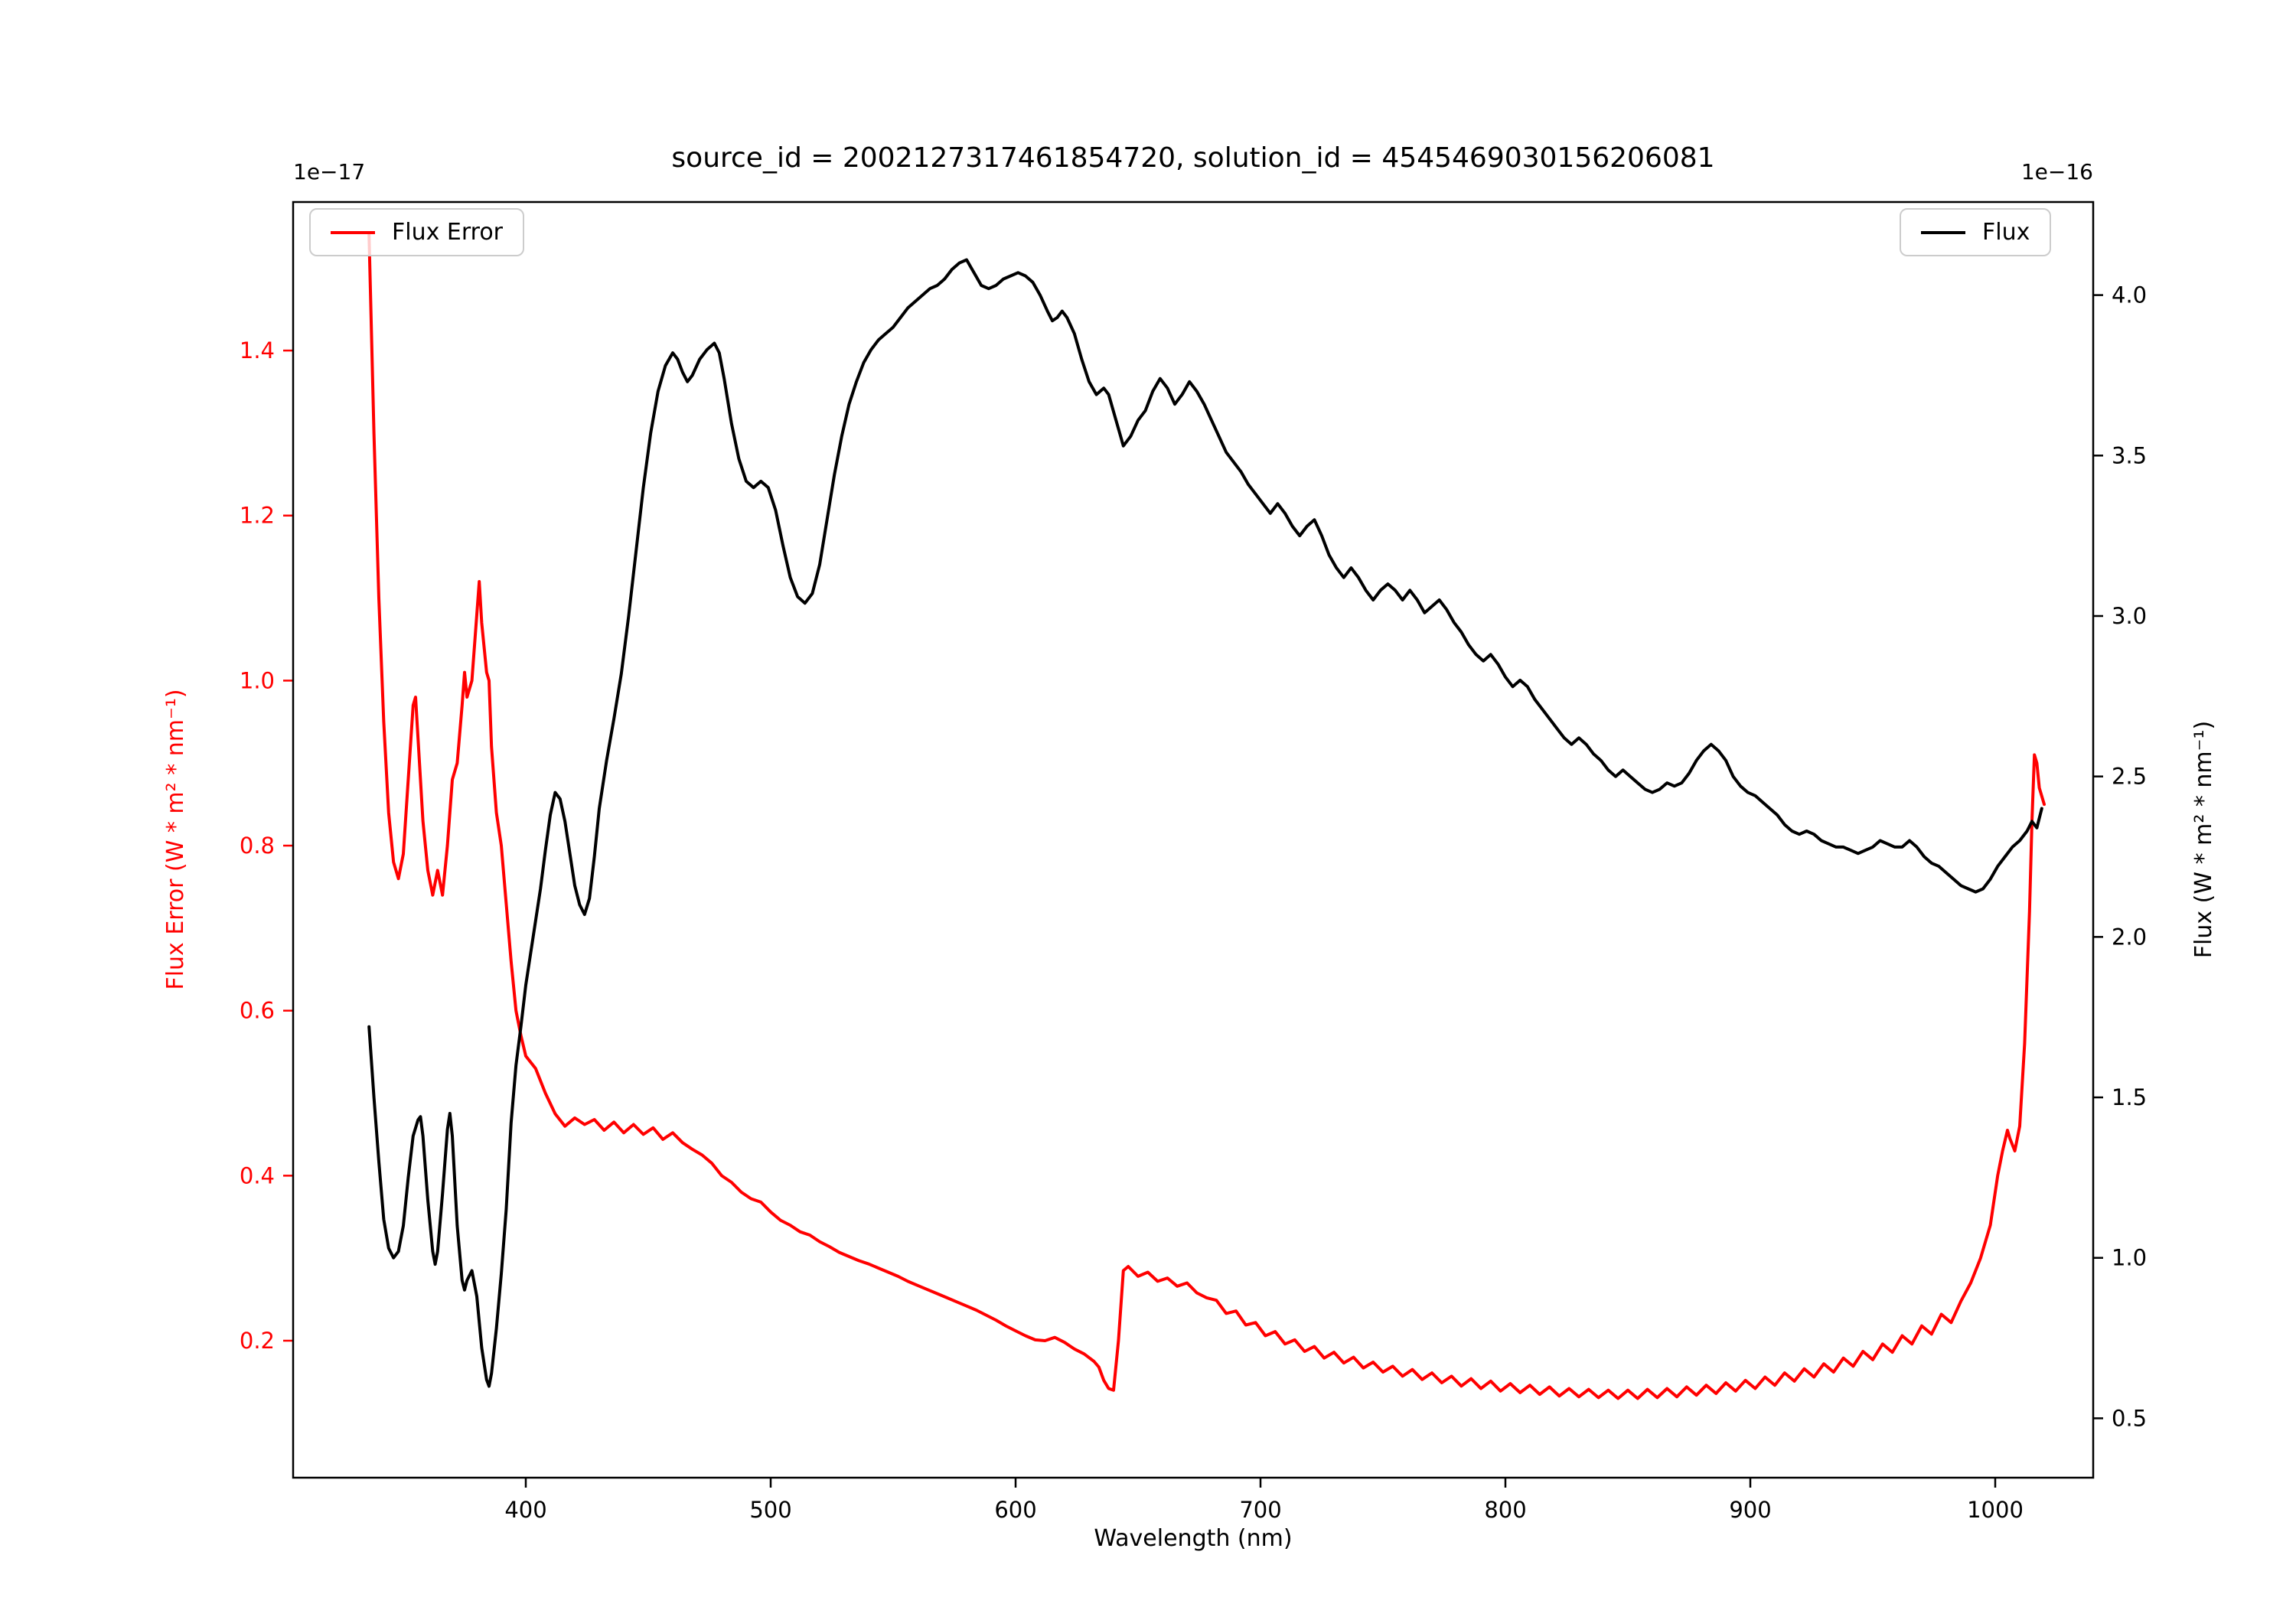 This screenshot has height=1607, width=2296. Describe the element at coordinates (257, 350) in the screenshot. I see `svg-text: 1.4` at that location.